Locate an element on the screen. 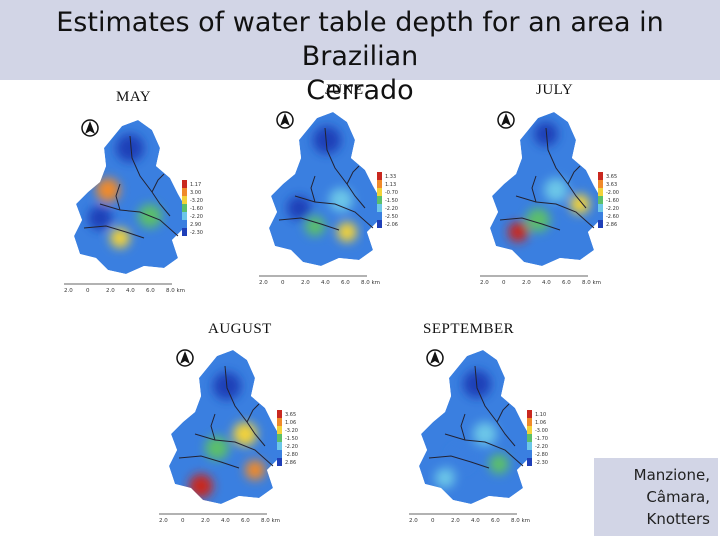 The image size is (720, 540). legend-label: 1.13 is located at coordinates (390, 185).